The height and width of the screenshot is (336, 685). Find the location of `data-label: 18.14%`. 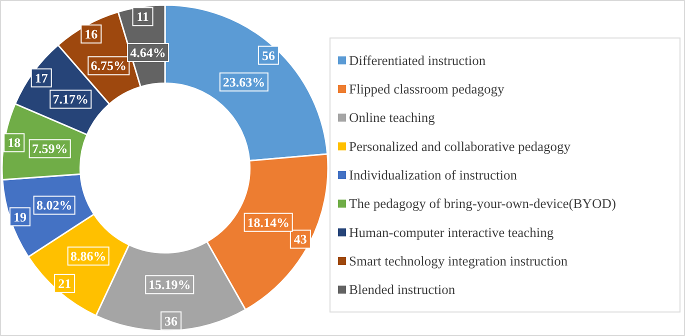

data-label: 18.14% is located at coordinates (268, 222).